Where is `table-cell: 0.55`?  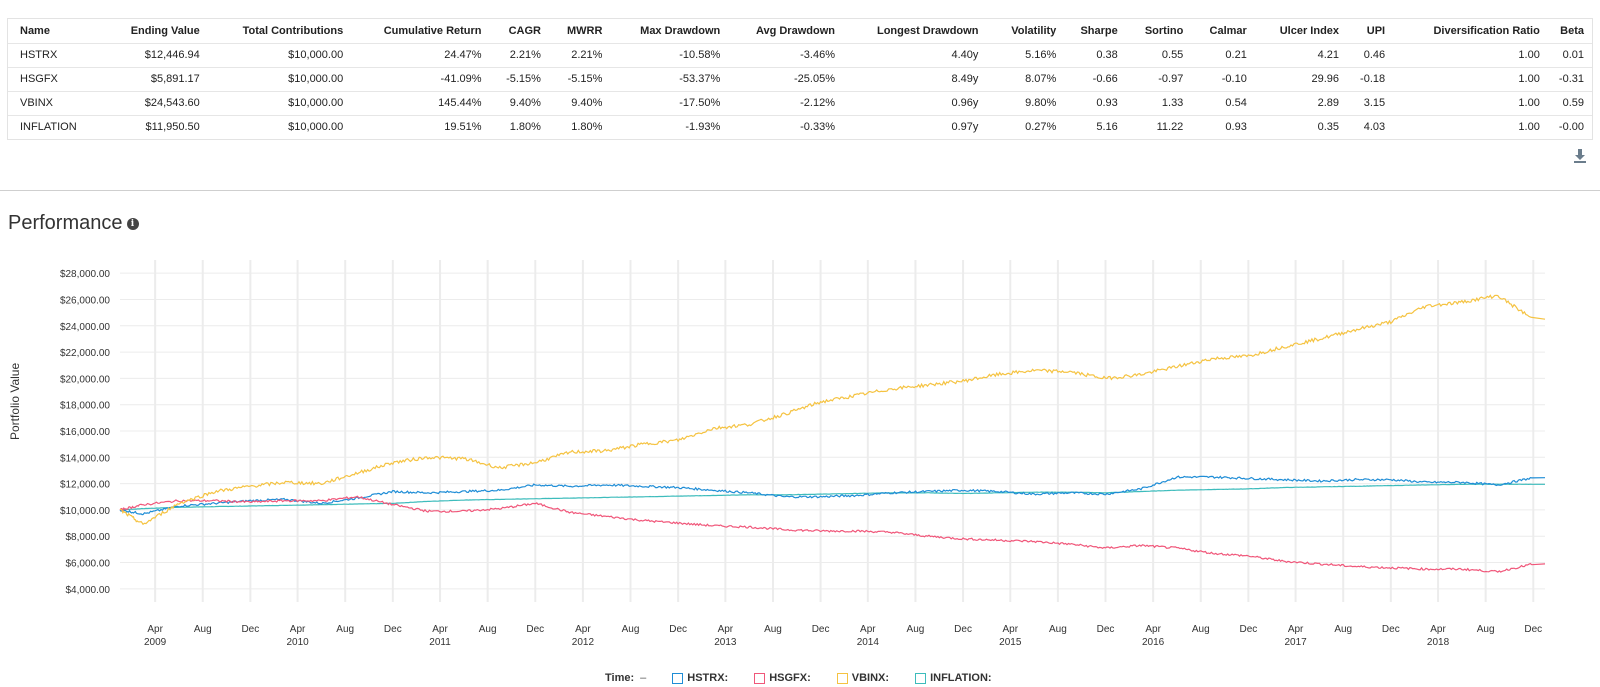
table-cell: 0.55 is located at coordinates (1158, 54).